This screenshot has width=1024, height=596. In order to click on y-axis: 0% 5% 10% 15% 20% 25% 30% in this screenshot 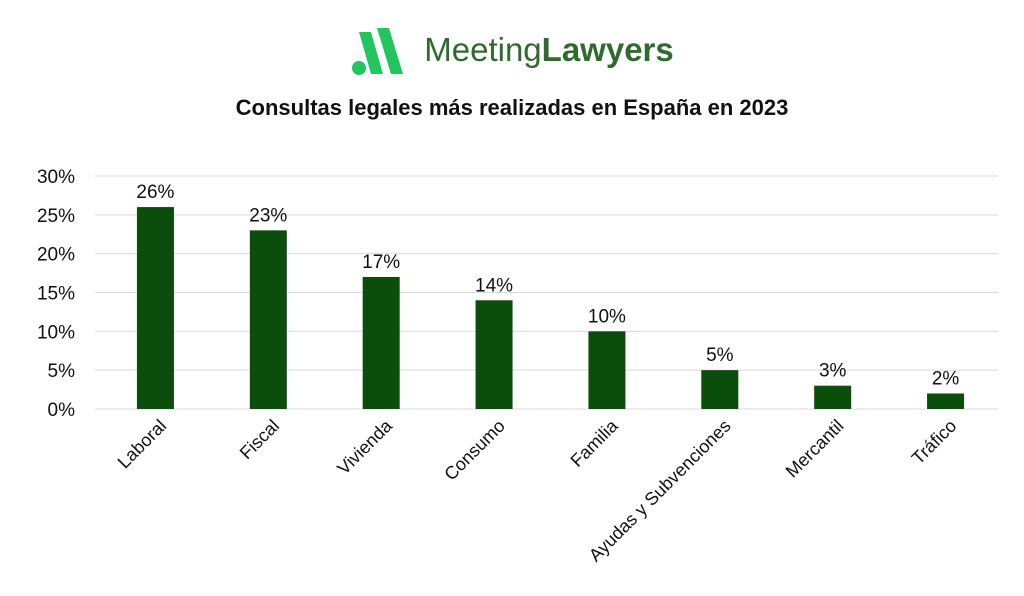, I will do `click(56, 294)`.